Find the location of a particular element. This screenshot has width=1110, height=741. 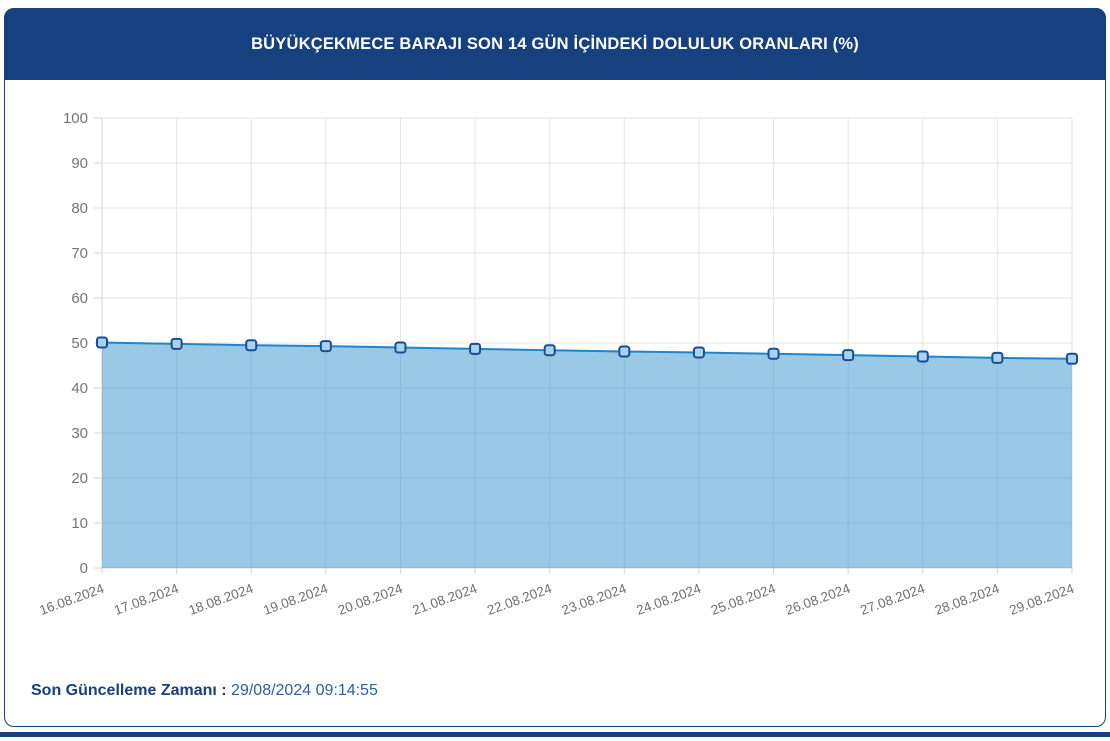

x-tick-label: 28.08.2024 is located at coordinates (967, 599).